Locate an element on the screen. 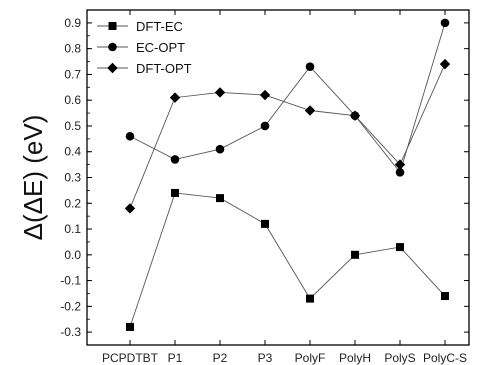 Image resolution: width=482 pixels, height=365 pixels. y-tick-label: 0.5 is located at coordinates (72, 126).